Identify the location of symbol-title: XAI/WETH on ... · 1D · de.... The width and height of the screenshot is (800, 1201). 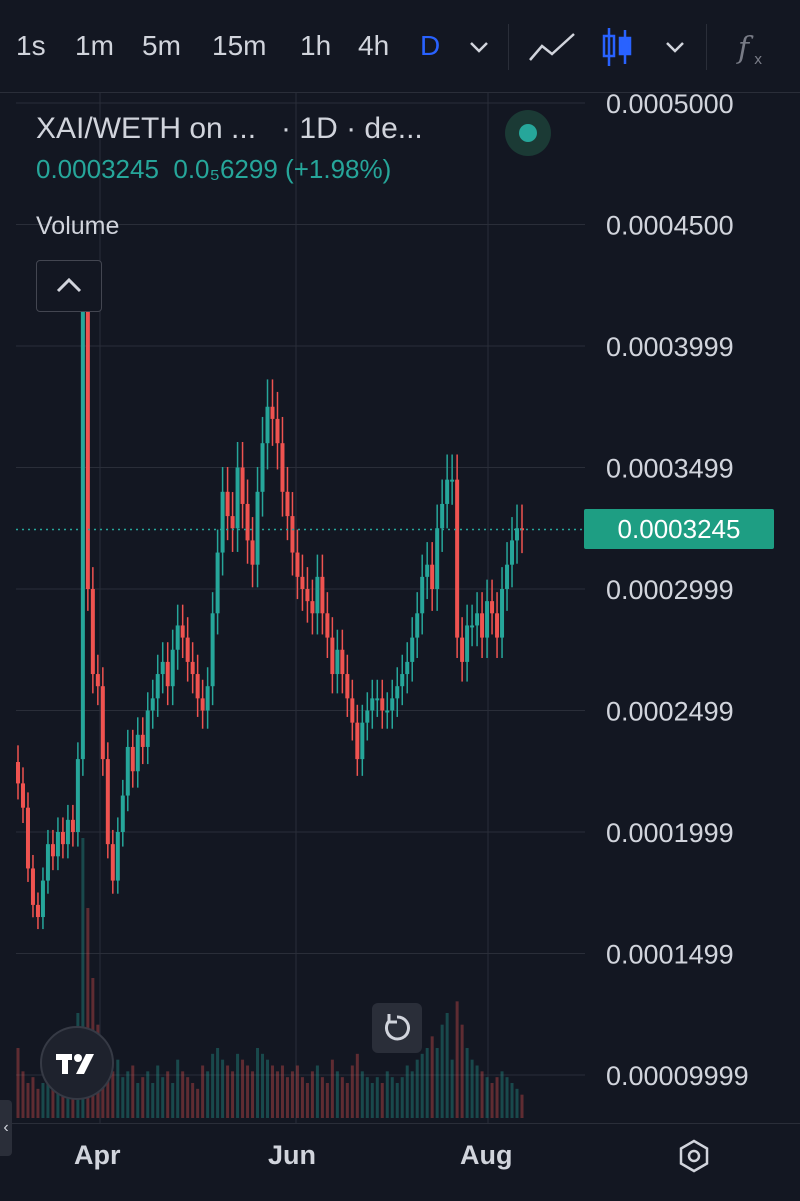
(229, 128).